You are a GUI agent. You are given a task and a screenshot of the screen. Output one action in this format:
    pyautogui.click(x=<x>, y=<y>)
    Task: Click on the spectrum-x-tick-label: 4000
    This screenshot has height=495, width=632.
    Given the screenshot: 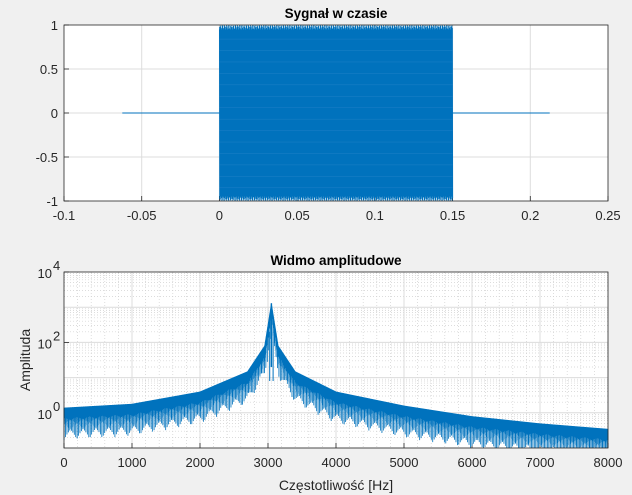 What is the action you would take?
    pyautogui.click(x=336, y=462)
    